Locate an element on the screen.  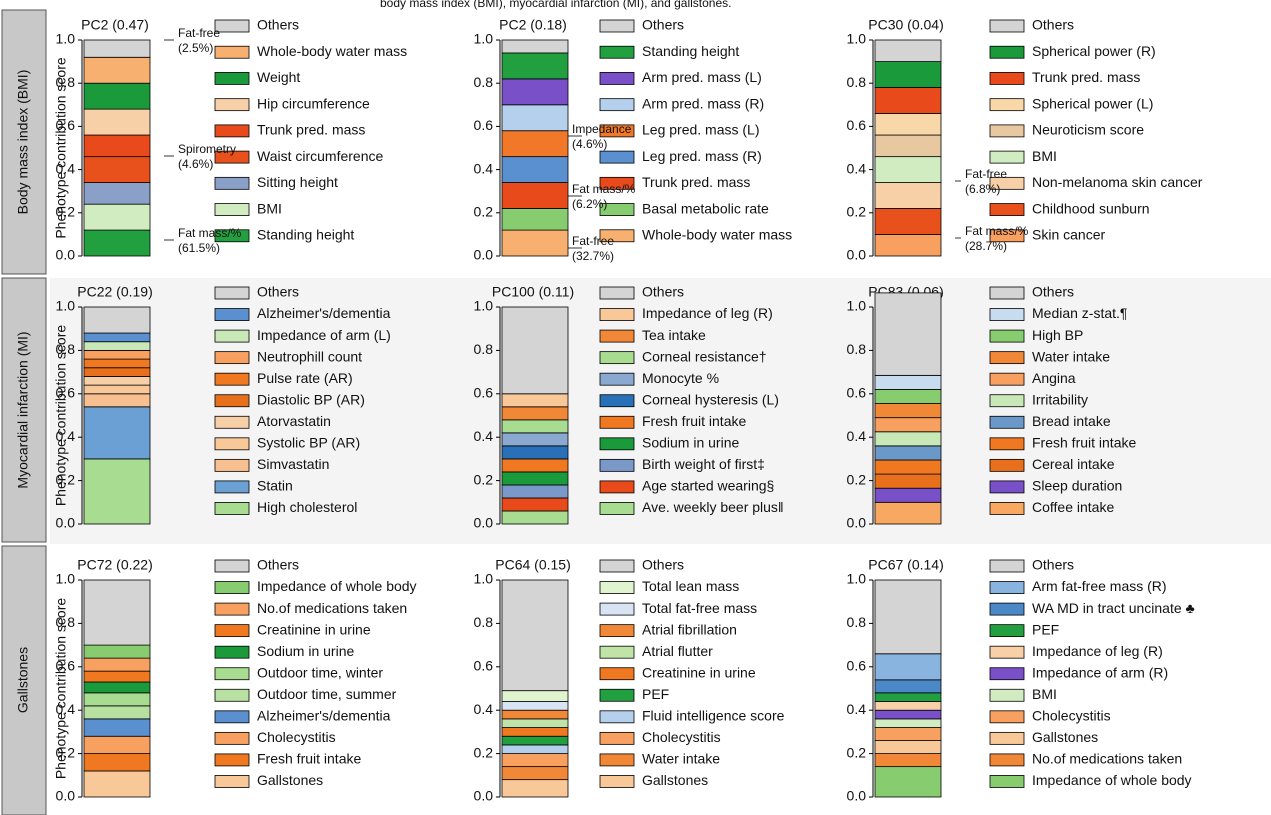
legend-label: Skin cancer is located at coordinates (1068, 234).